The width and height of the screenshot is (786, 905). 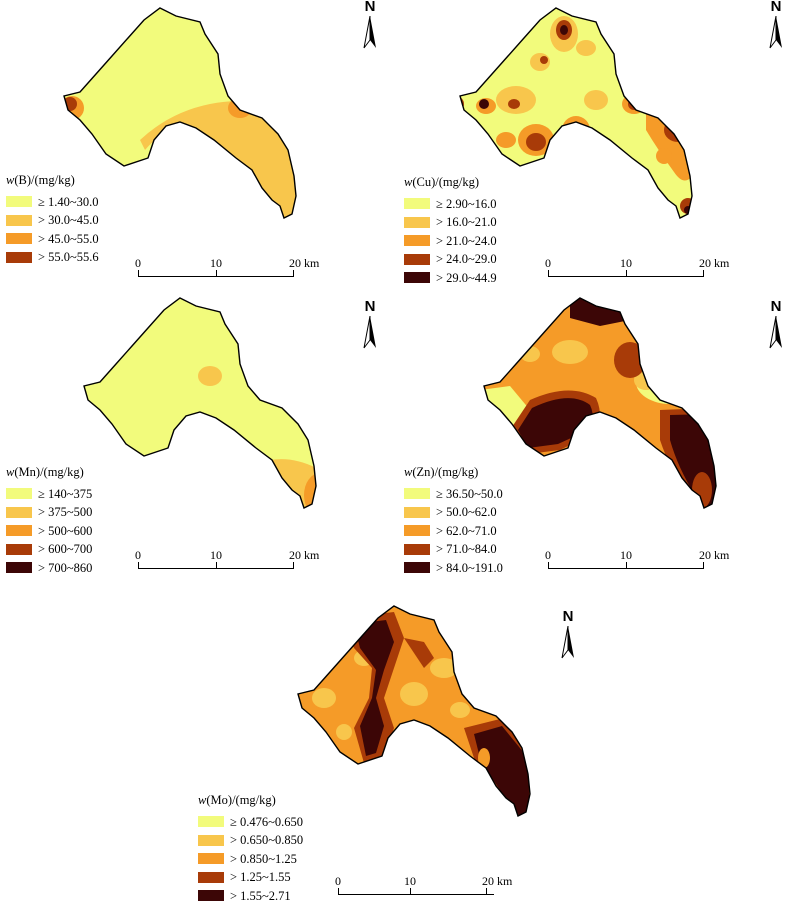 I want to click on legend-title: w(B)/(mg/kg), so click(x=52, y=180).